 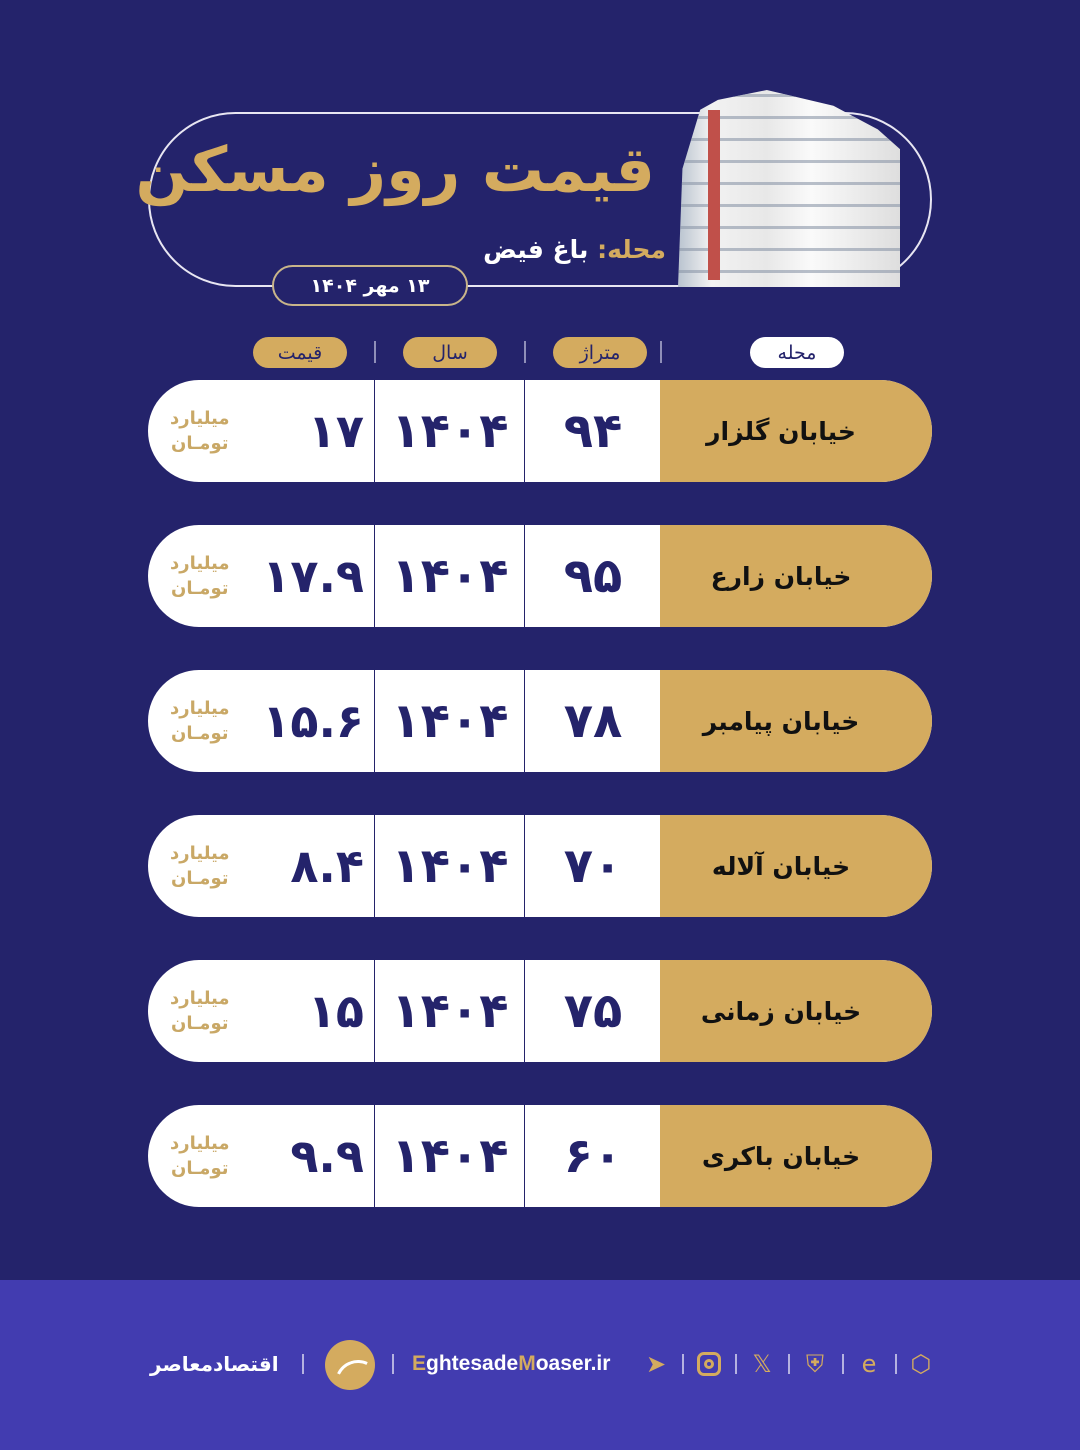 I want to click on table-row: میلیارد تومـان ۱۵ ۱۴۰۴ ۷۵ خیابان زمانی, so click(x=540, y=1011).